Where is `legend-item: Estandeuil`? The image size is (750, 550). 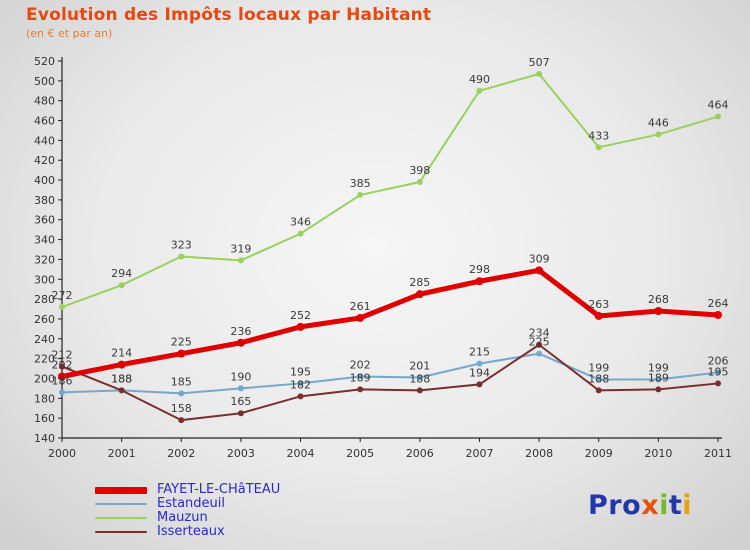 legend-item: Estandeuil is located at coordinates (187, 504).